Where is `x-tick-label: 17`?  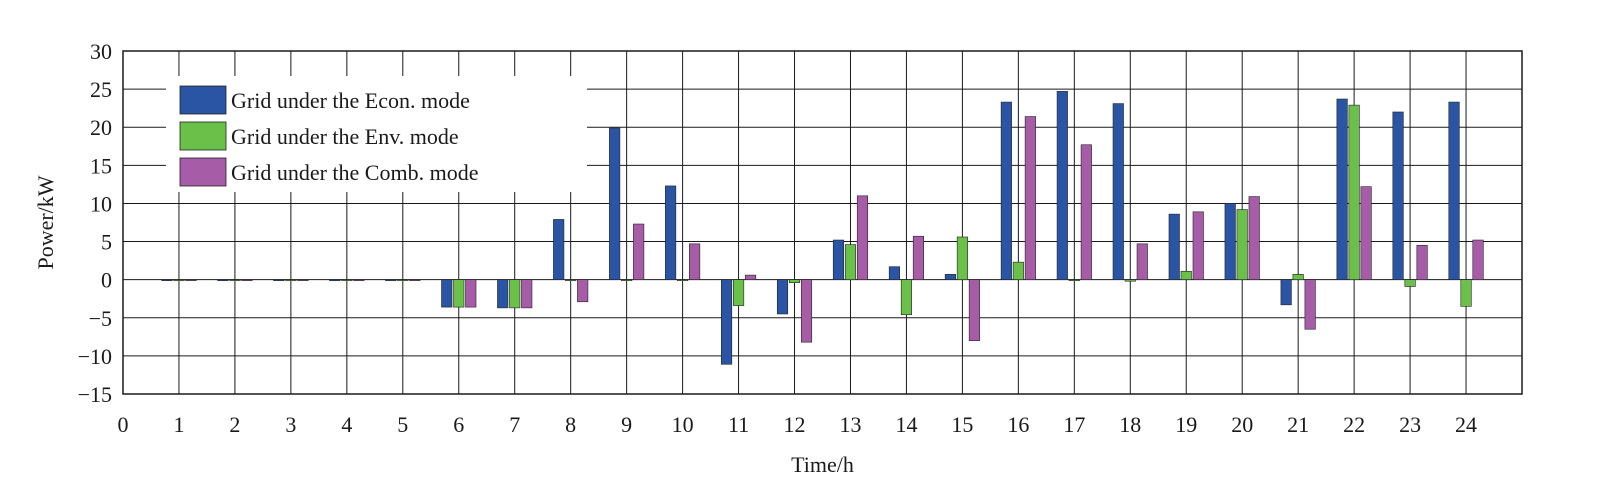
x-tick-label: 17 is located at coordinates (1074, 424).